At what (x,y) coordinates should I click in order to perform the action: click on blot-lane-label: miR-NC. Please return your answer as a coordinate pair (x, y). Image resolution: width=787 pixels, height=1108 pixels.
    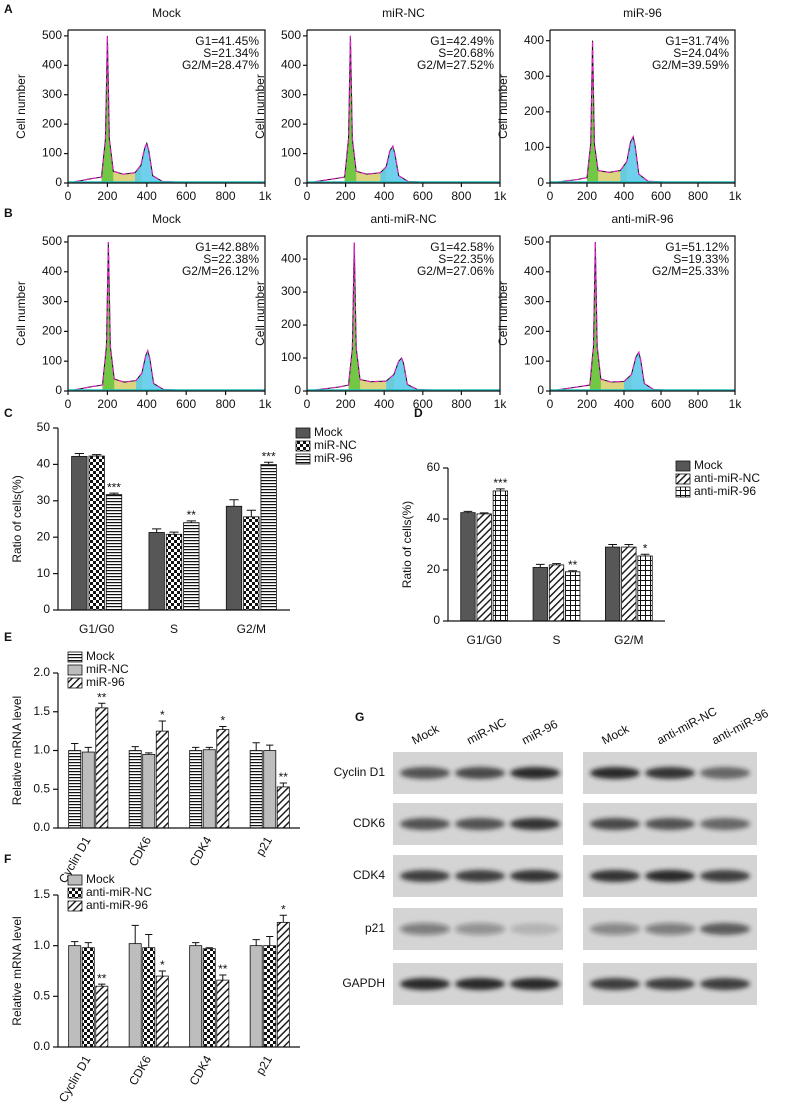
    Looking at the image, I should click on (486, 731).